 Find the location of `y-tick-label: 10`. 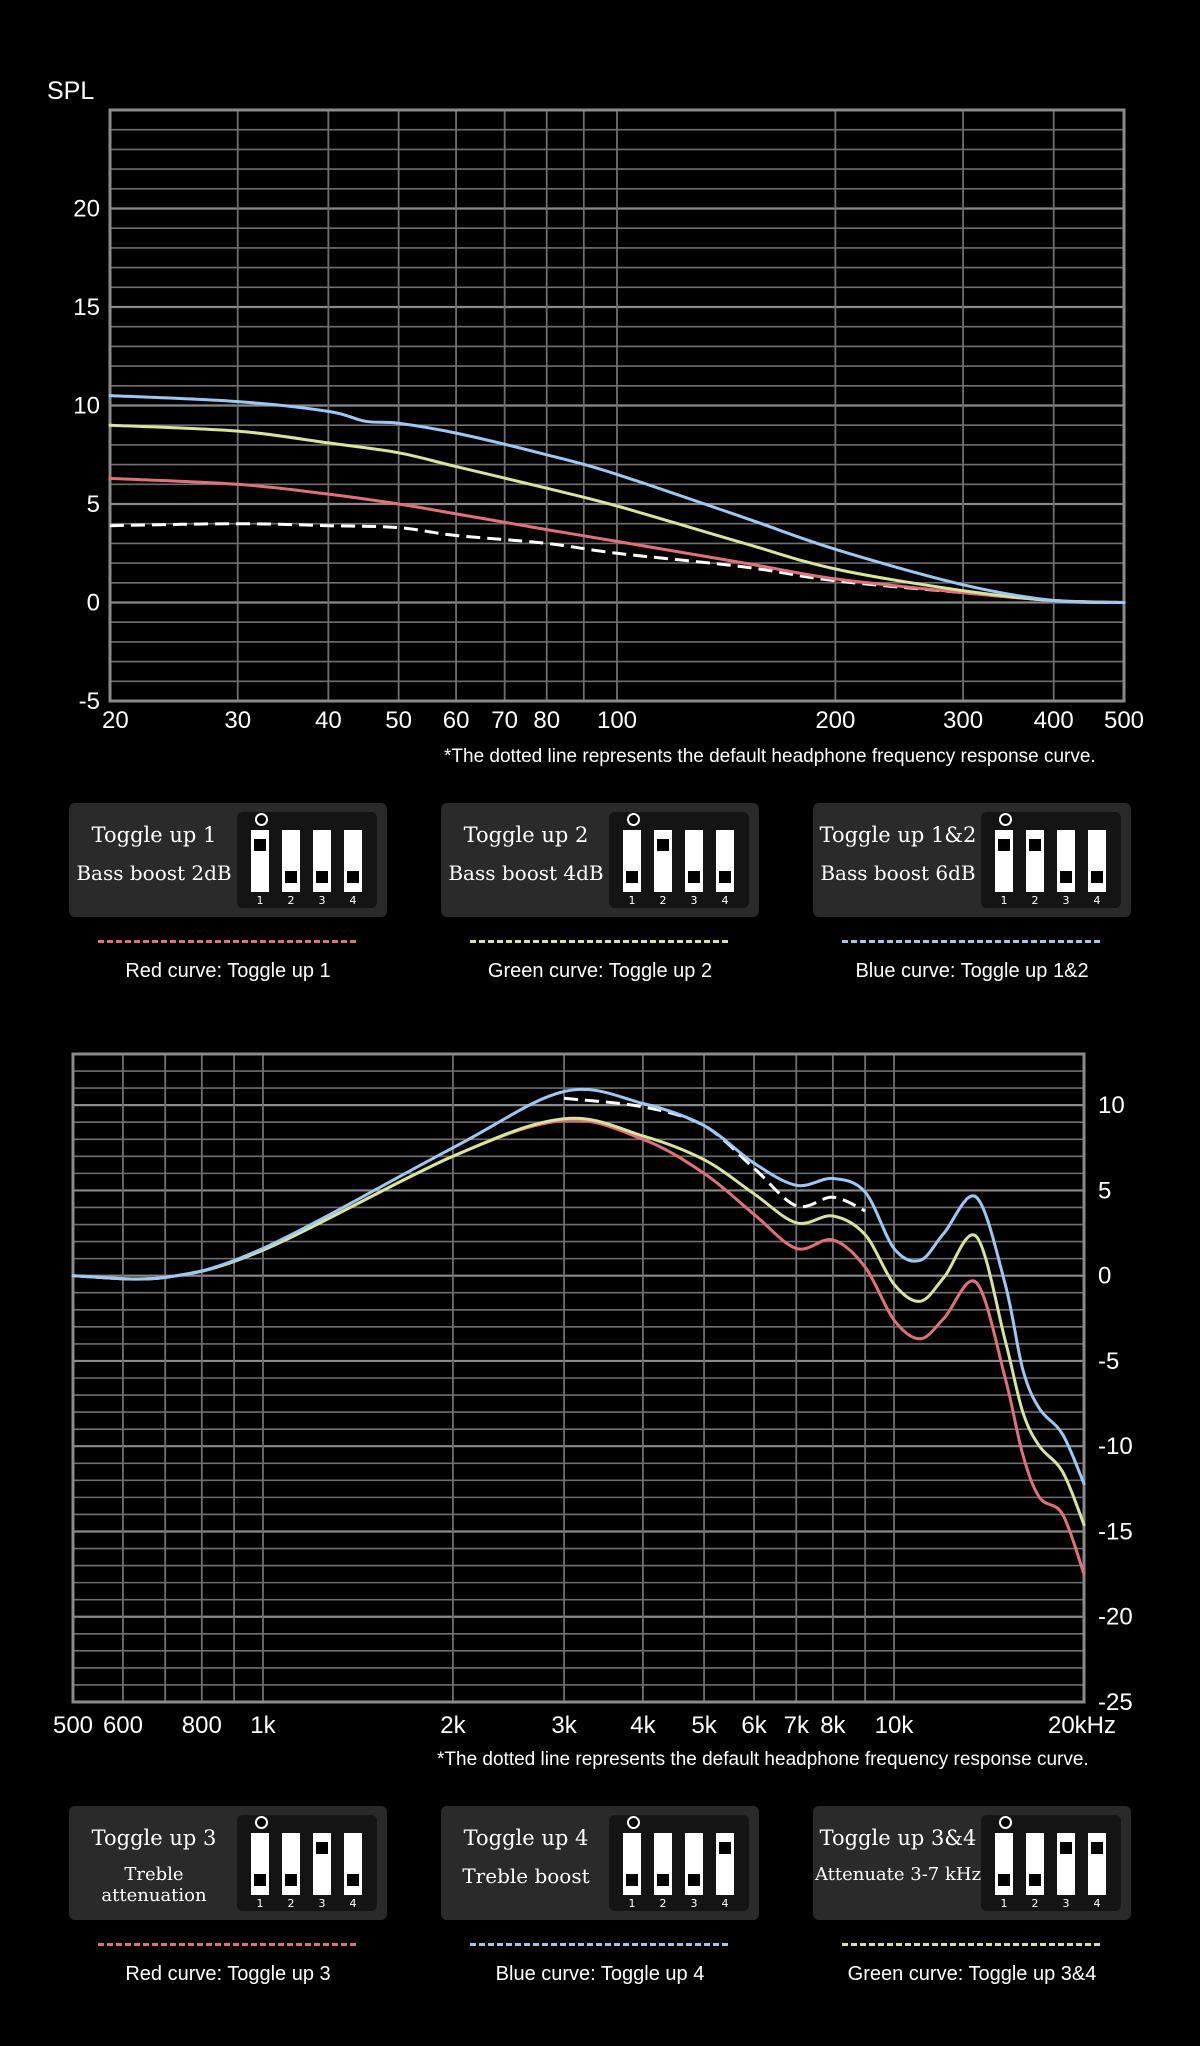

y-tick-label: 10 is located at coordinates (1111, 1105).